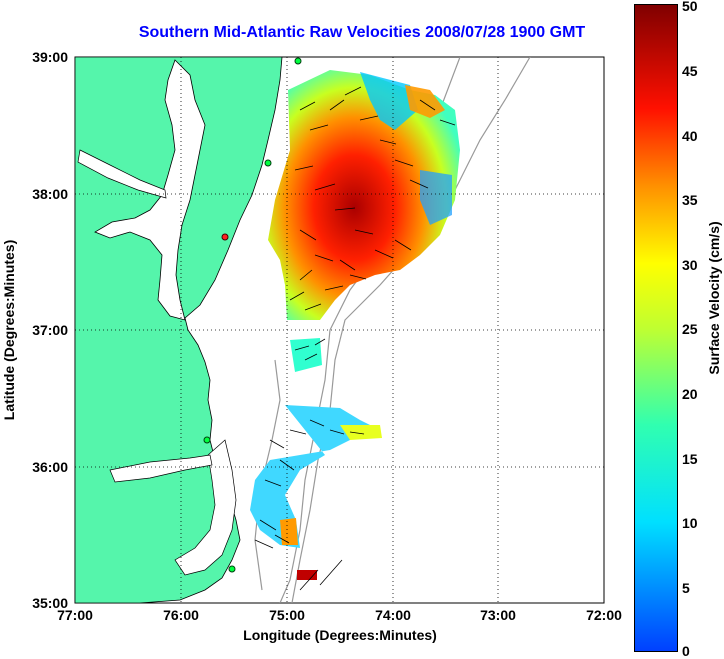 Image resolution: width=724 pixels, height=659 pixels. What do you see at coordinates (690, 459) in the screenshot?
I see `colorbar-tick: 15` at bounding box center [690, 459].